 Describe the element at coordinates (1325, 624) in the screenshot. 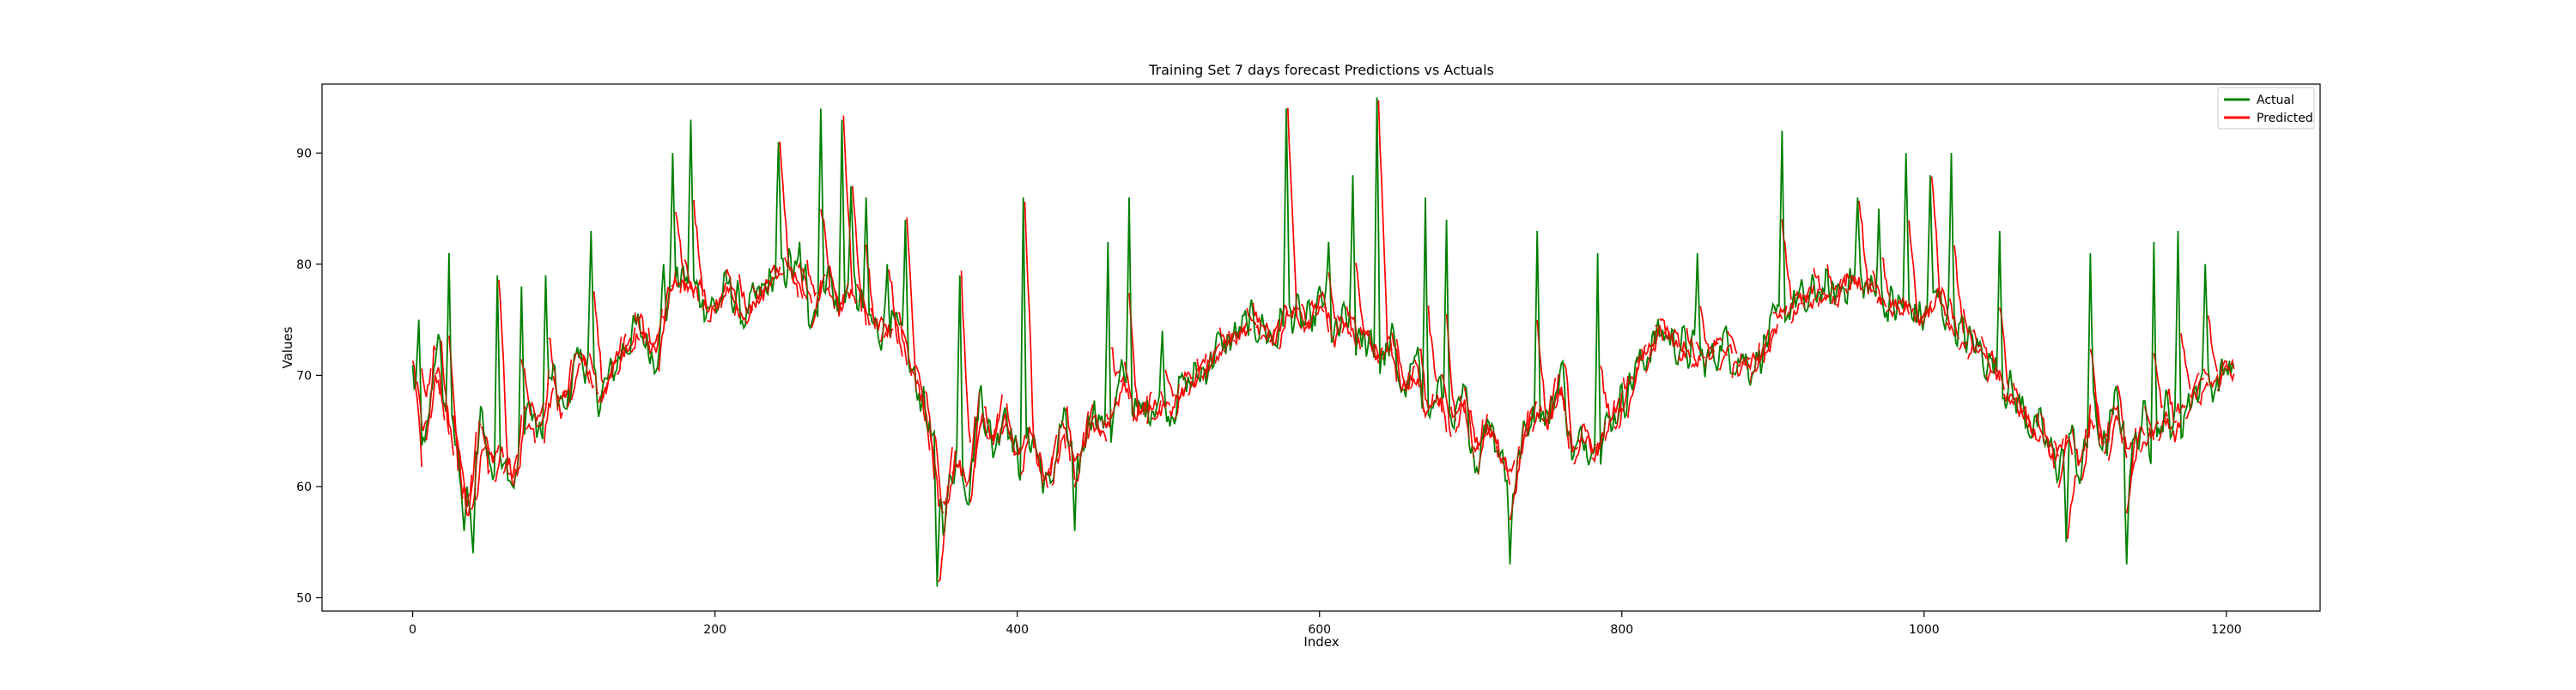

I see `x-axis-ticks: 0 200 400 600 800 1000 1200` at that location.